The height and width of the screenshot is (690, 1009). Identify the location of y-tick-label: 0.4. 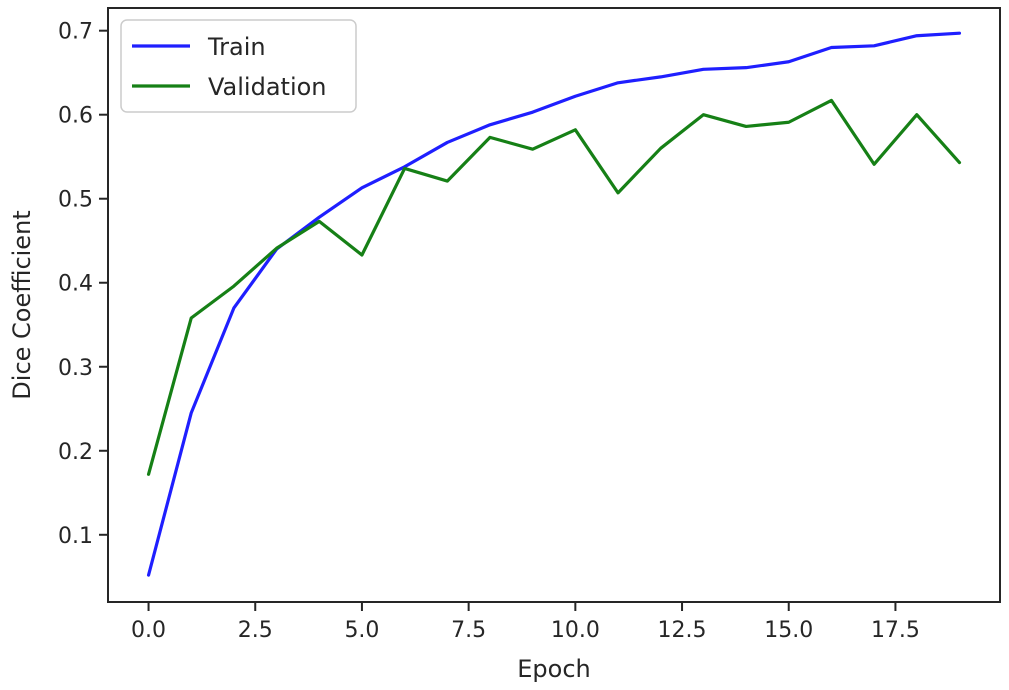
(75, 284).